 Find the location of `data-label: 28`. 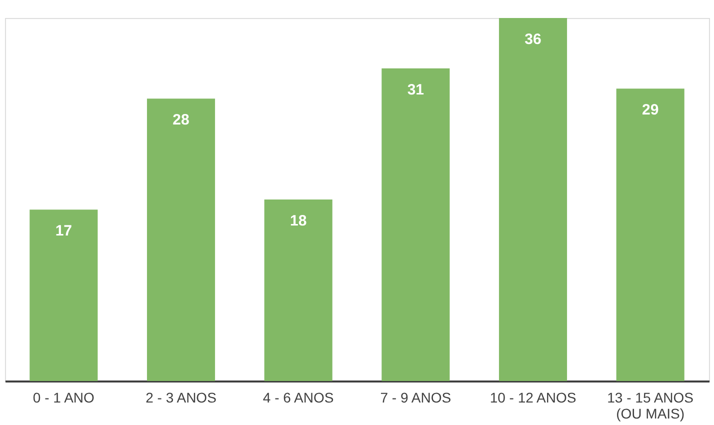

data-label: 28 is located at coordinates (181, 120).